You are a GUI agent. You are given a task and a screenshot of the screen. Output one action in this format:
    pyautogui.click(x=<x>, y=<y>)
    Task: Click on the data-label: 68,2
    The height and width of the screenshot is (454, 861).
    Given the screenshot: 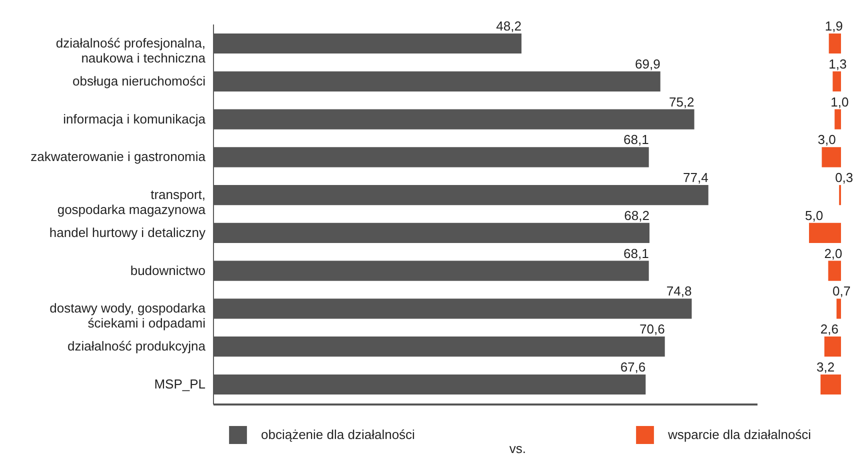 What is the action you would take?
    pyautogui.click(x=637, y=215)
    